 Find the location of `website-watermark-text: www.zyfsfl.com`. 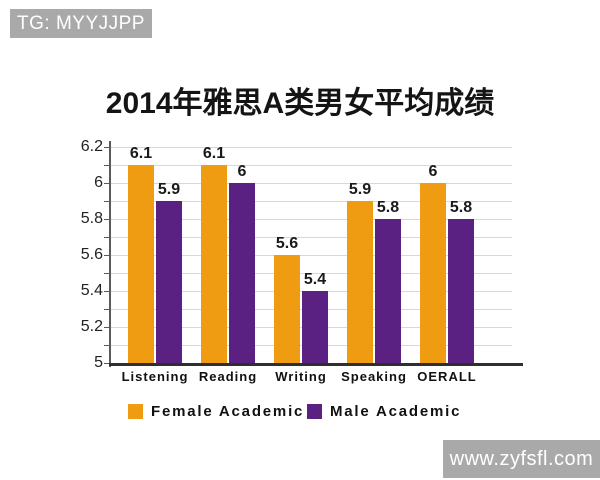

website-watermark-text: www.zyfsfl.com is located at coordinates (521, 459).